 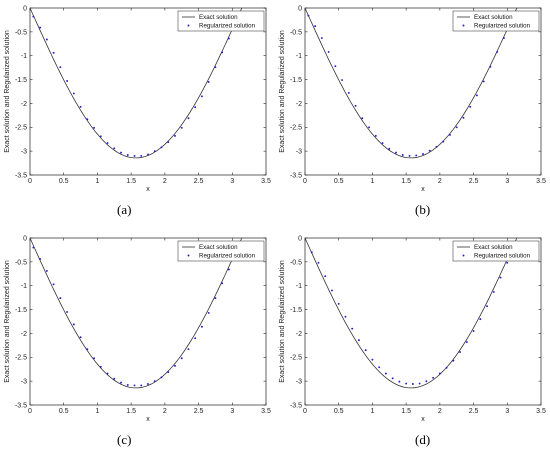 I want to click on caption-b: (b), so click(x=423, y=209).